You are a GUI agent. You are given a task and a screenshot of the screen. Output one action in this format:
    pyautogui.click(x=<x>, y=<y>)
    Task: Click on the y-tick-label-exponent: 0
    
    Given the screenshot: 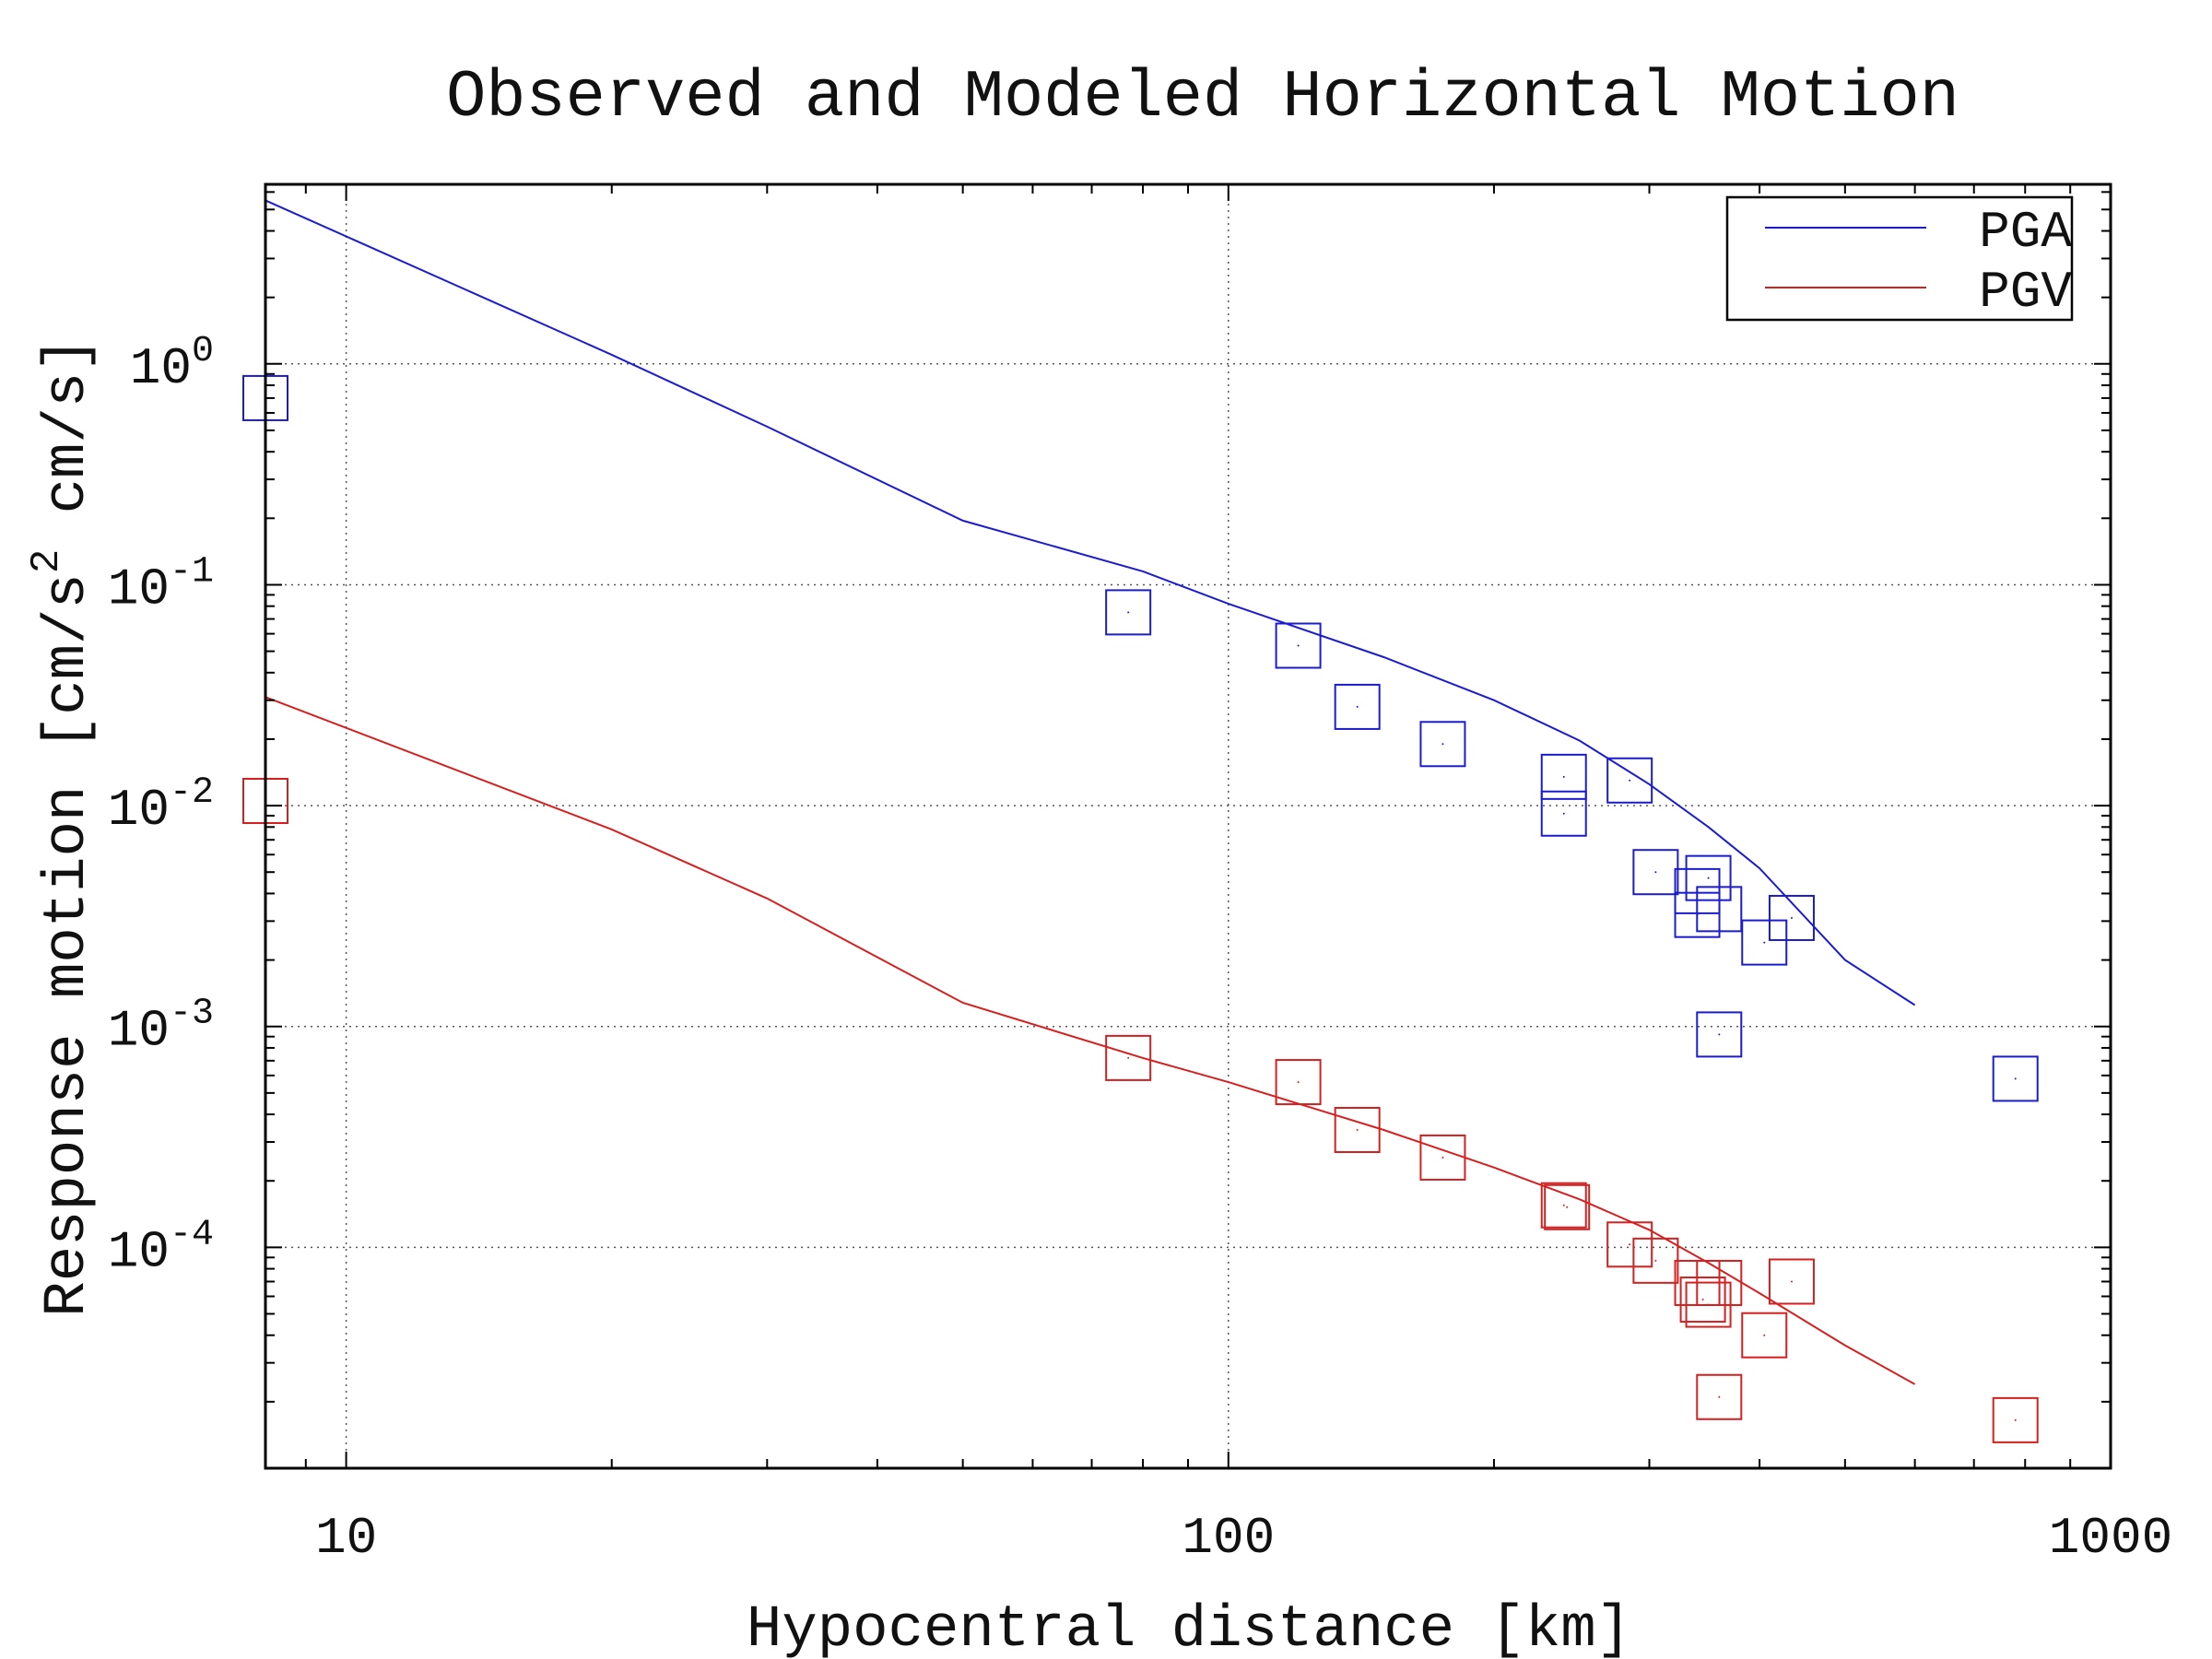 What is the action you would take?
    pyautogui.click(x=203, y=351)
    